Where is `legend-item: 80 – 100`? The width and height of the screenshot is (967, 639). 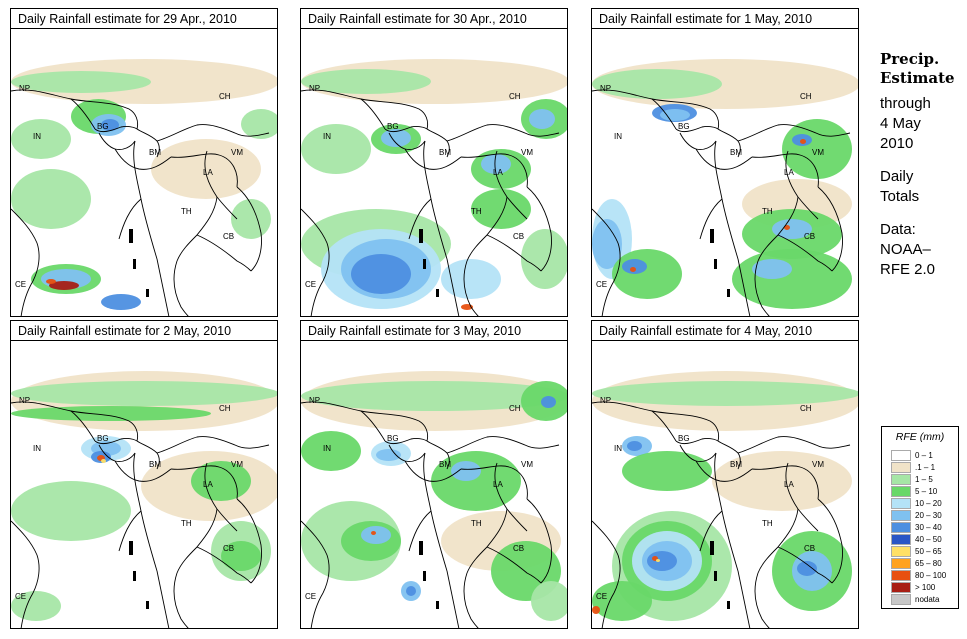 legend-item: 80 – 100 is located at coordinates (918, 575).